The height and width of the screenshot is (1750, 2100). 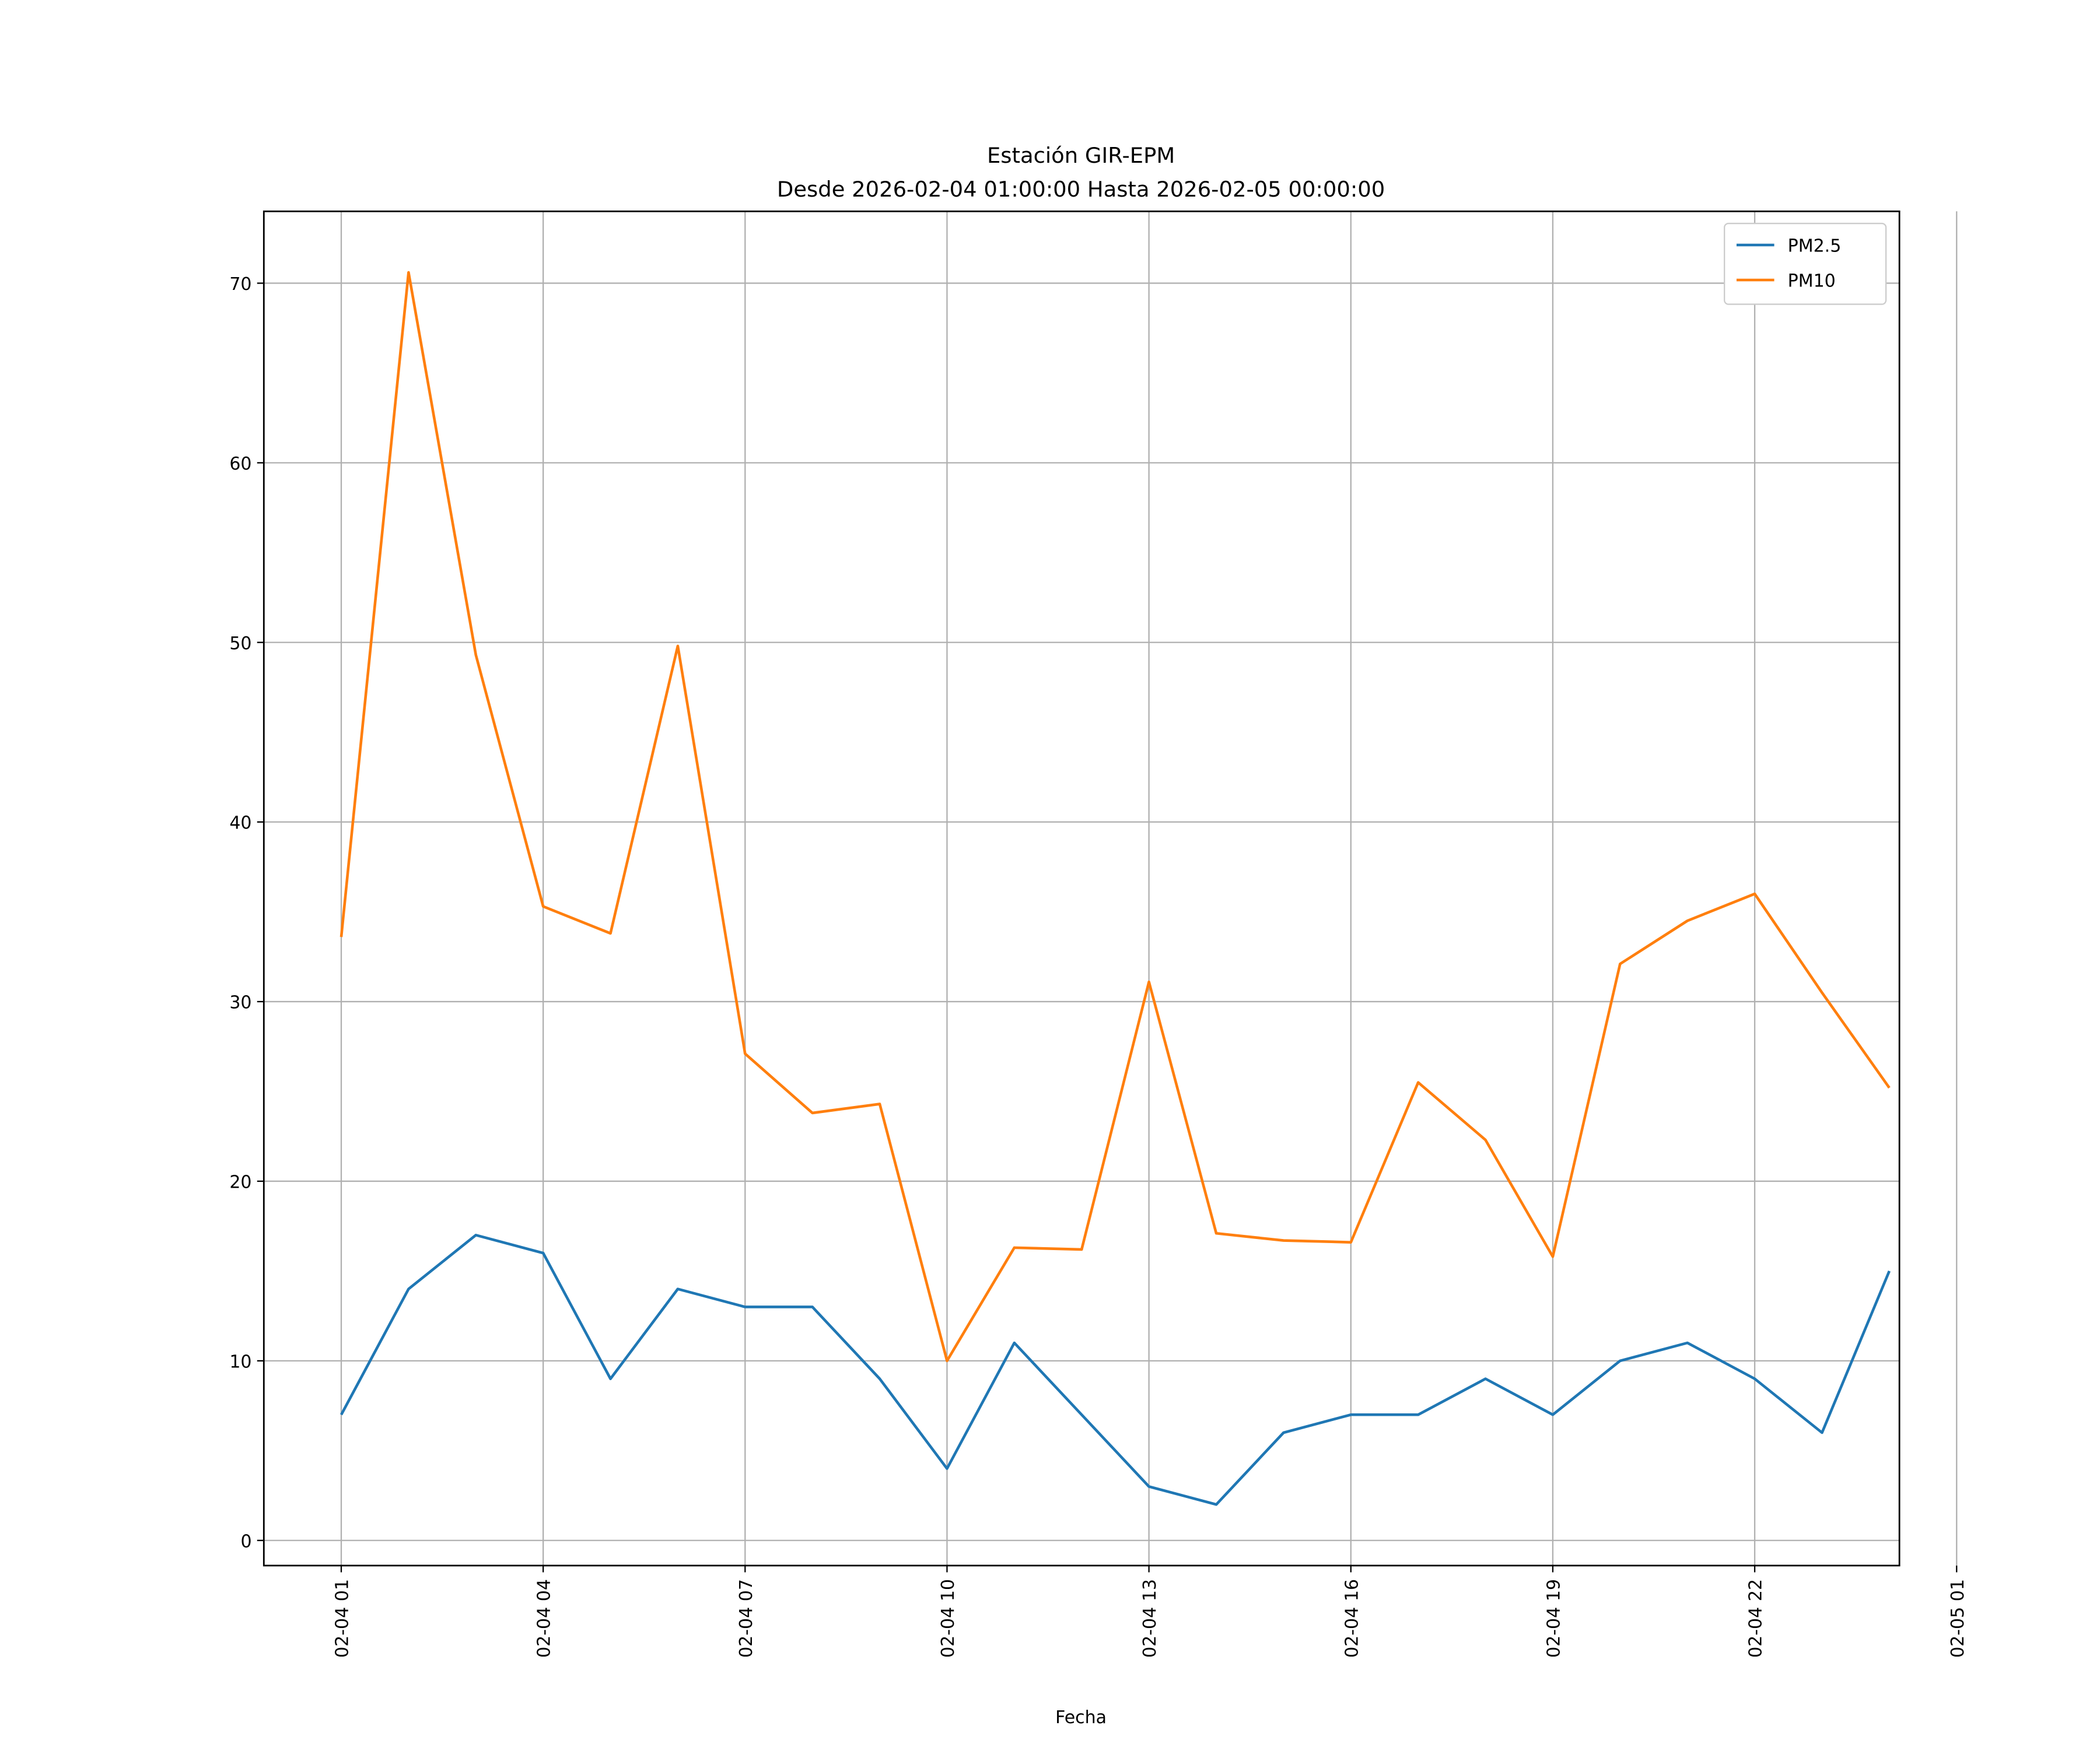 I want to click on x-tick-label: 02-04 07, so click(x=746, y=1618).